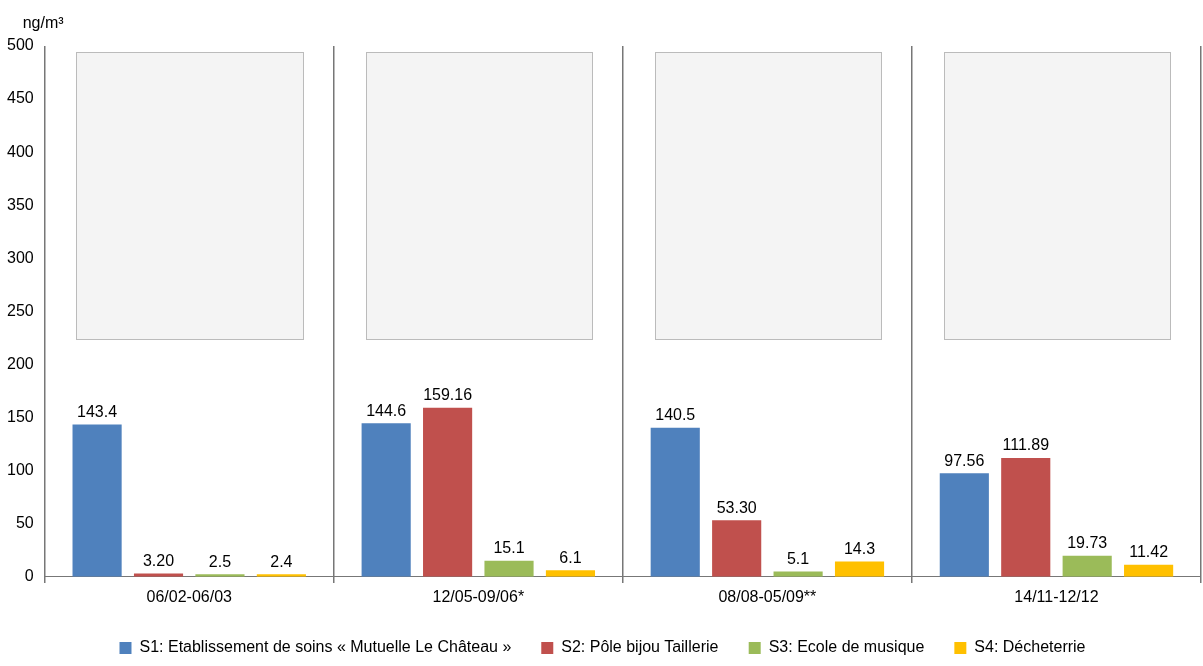 This screenshot has height=666, width=1203. Describe the element at coordinates (570, 557) in the screenshot. I see `data-label: 6.1` at that location.